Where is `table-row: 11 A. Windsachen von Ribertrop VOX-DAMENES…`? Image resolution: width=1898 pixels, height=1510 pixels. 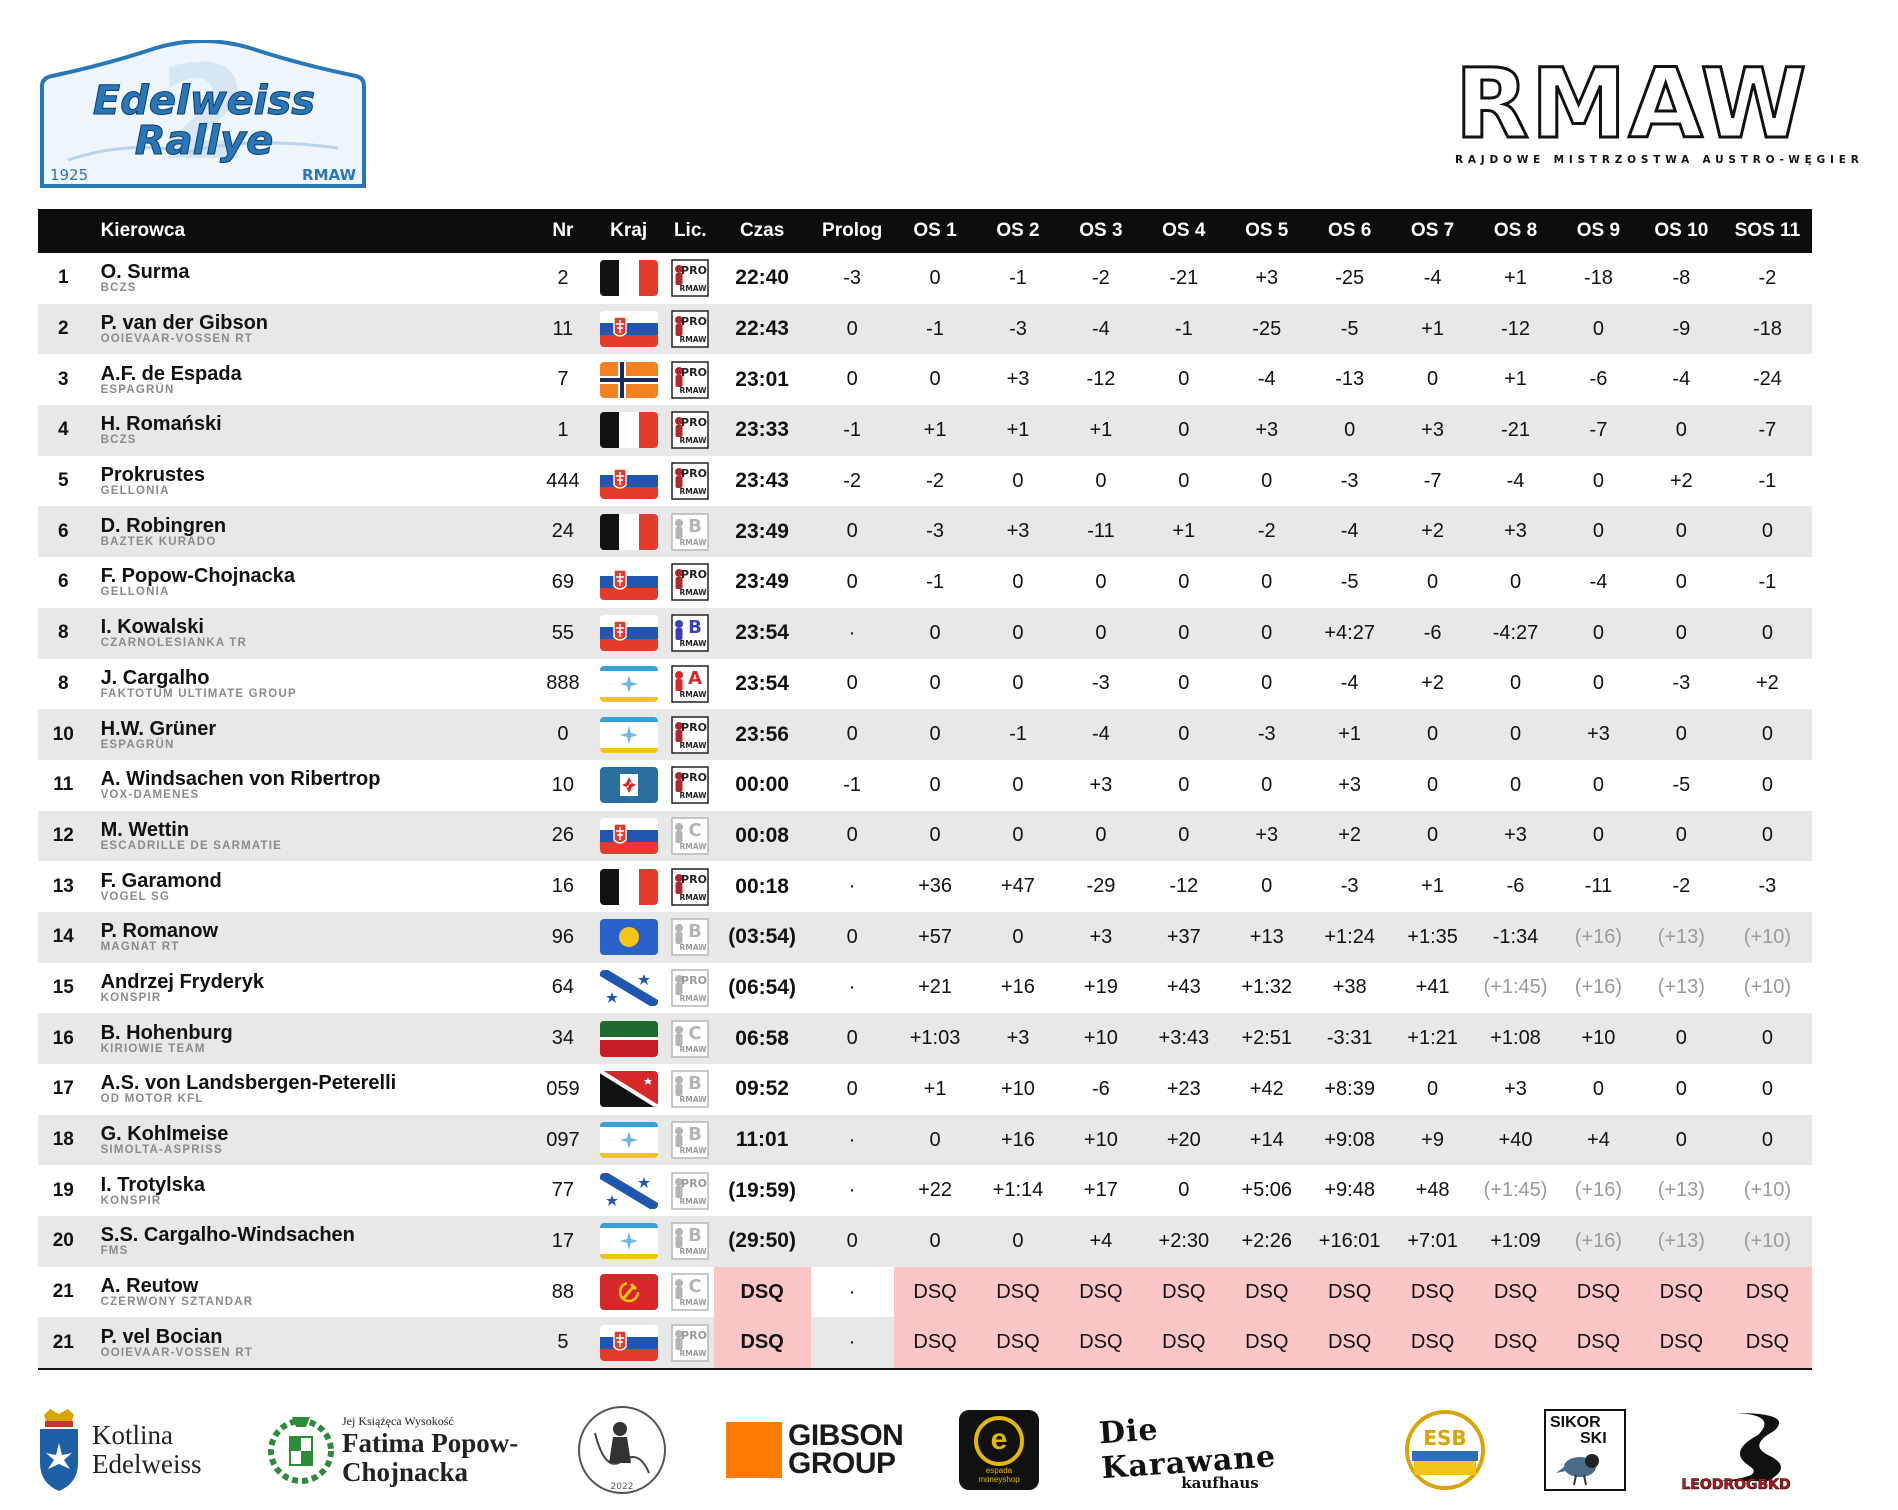 table-row: 11 A. Windsachen von Ribertrop VOX-DAMENES… is located at coordinates (925, 785).